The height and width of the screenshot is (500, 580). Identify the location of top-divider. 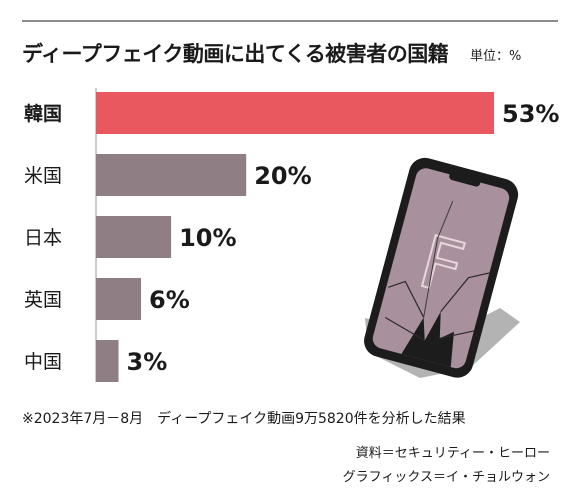
(290, 21).